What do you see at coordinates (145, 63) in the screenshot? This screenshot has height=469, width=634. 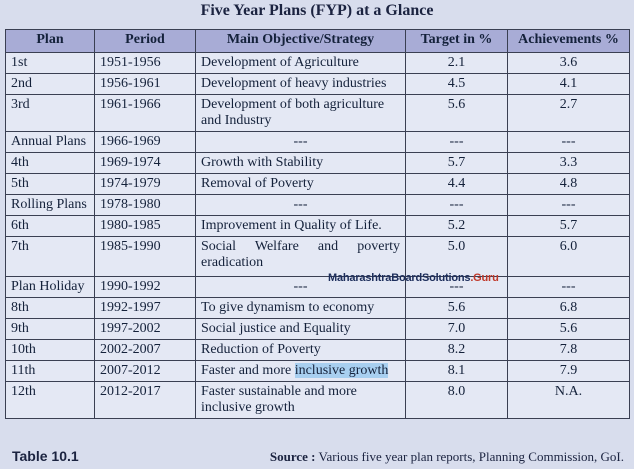 I see `cell-period: 1951-1956` at bounding box center [145, 63].